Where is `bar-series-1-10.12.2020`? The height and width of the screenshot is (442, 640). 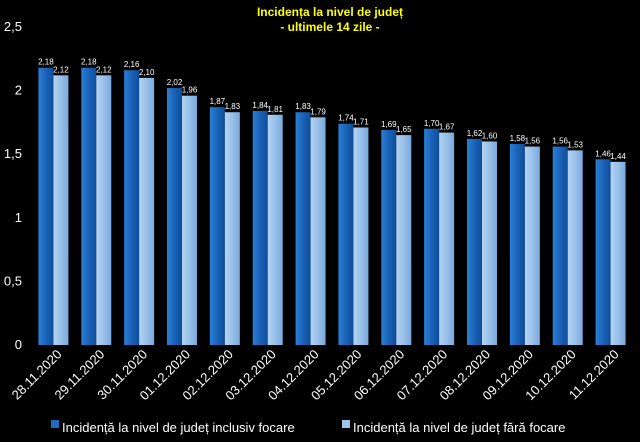
bar-series-1-10.12.2020 is located at coordinates (560, 245).